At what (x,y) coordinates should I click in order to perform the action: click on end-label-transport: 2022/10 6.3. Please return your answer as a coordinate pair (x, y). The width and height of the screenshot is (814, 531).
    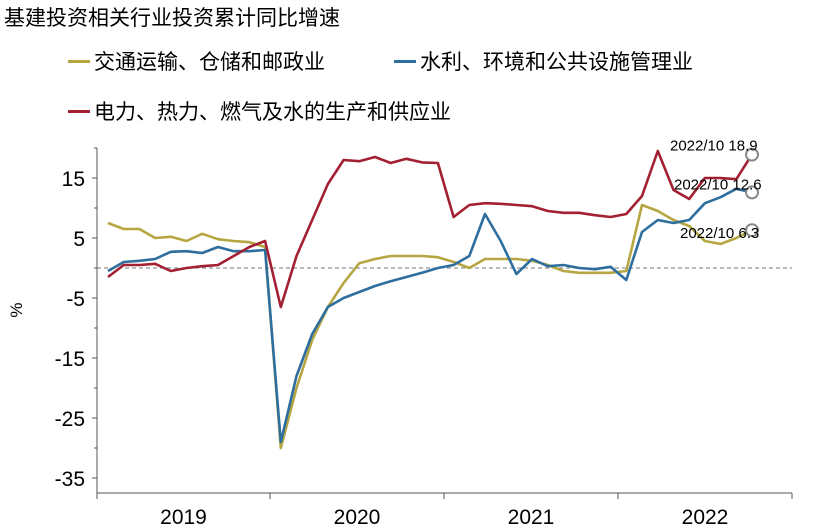
    Looking at the image, I should click on (719, 233).